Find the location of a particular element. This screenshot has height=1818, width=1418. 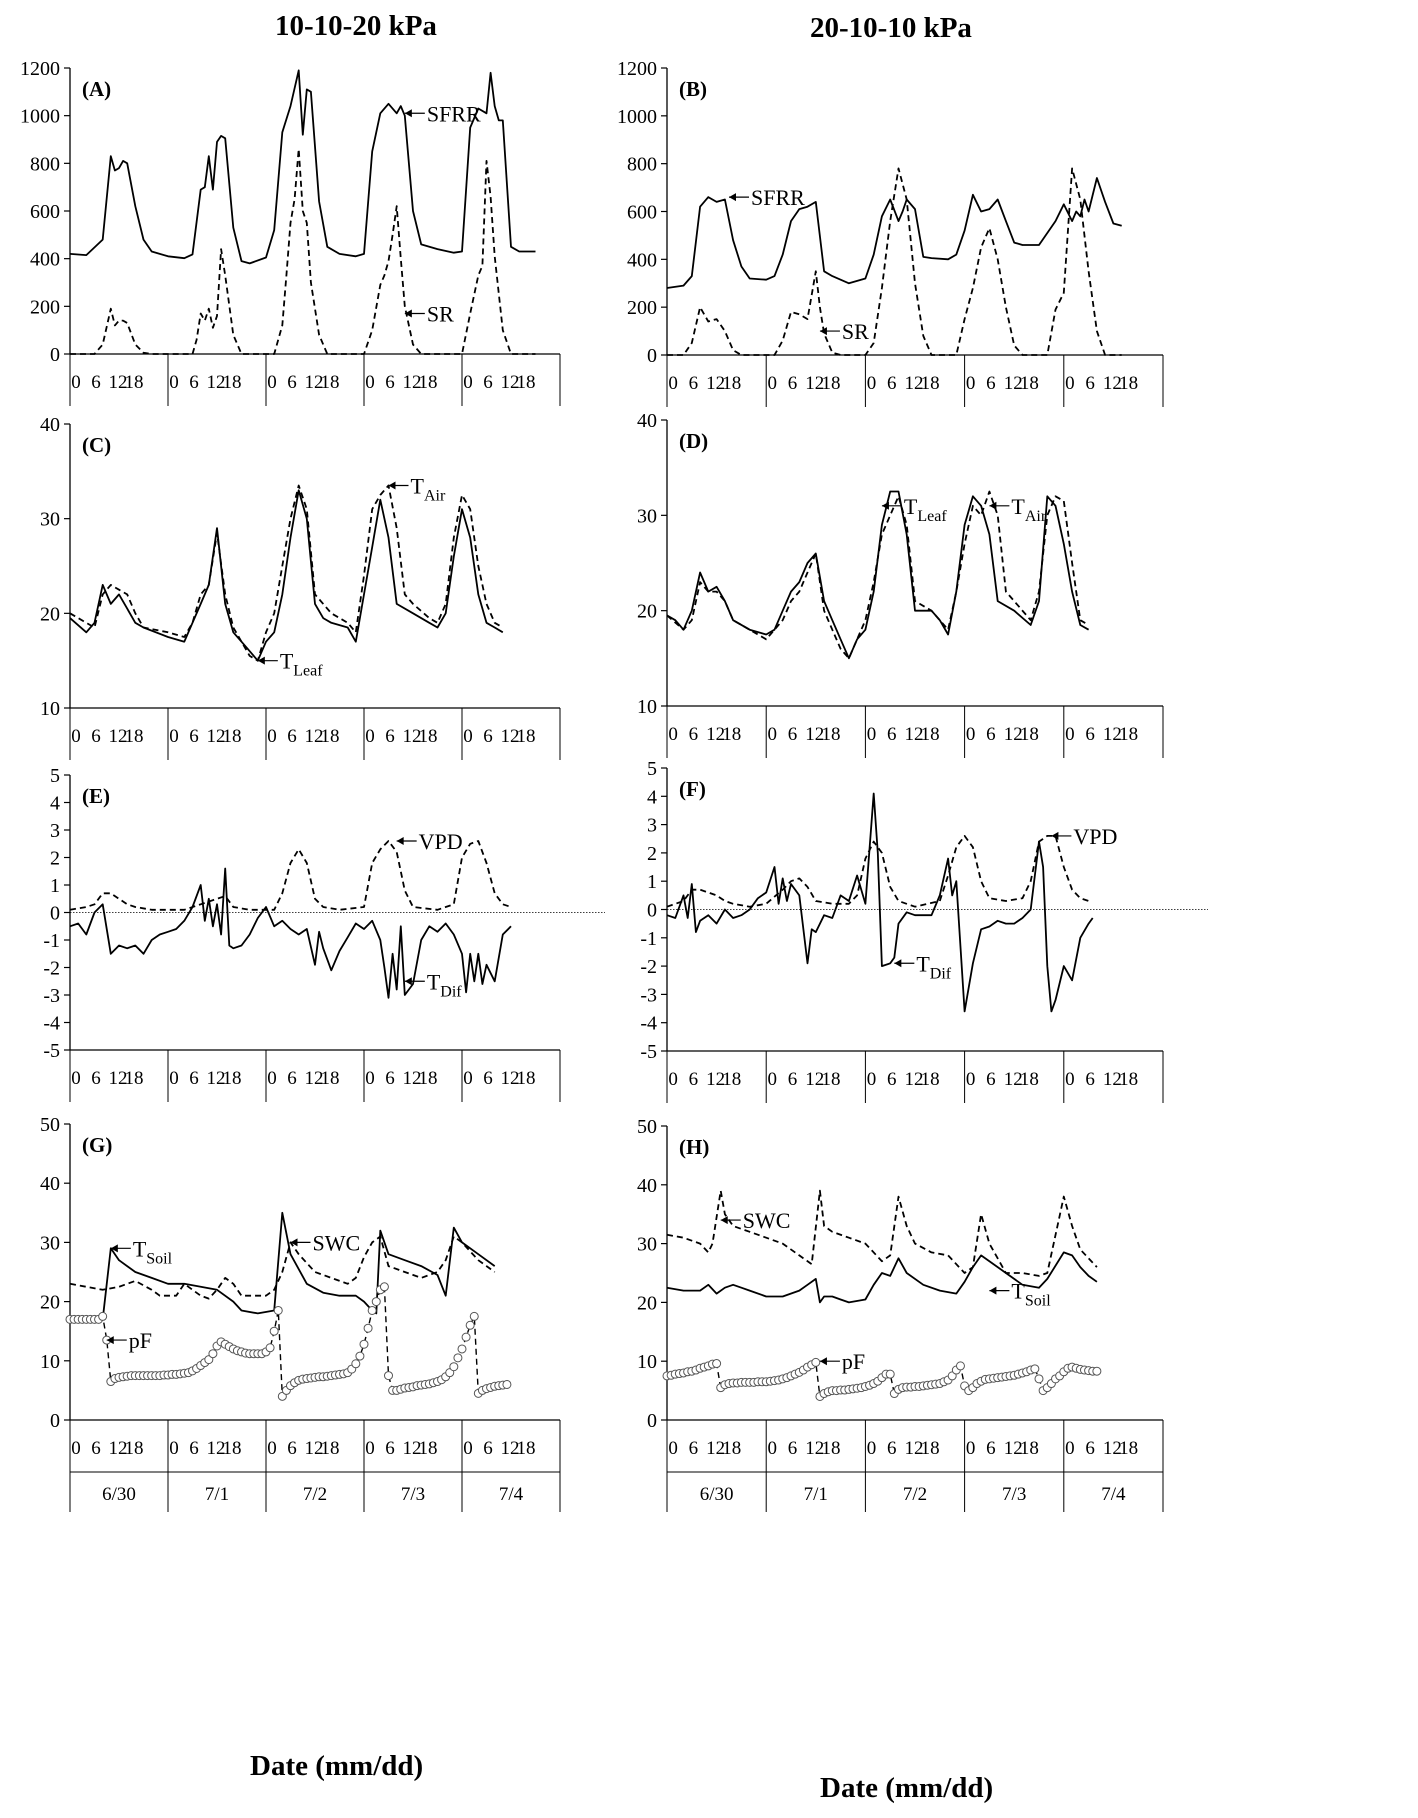

y-tick-label: -2 is located at coordinates (51, 969).